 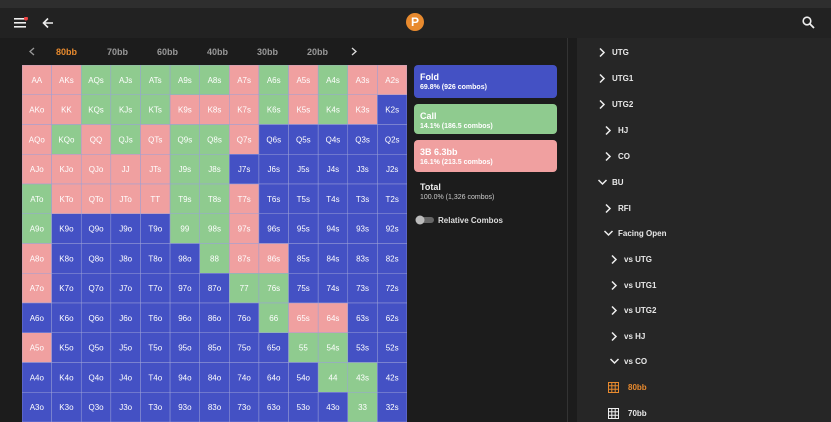 What do you see at coordinates (620, 52) in the screenshot?
I see `sidebar-item: UTG` at bounding box center [620, 52].